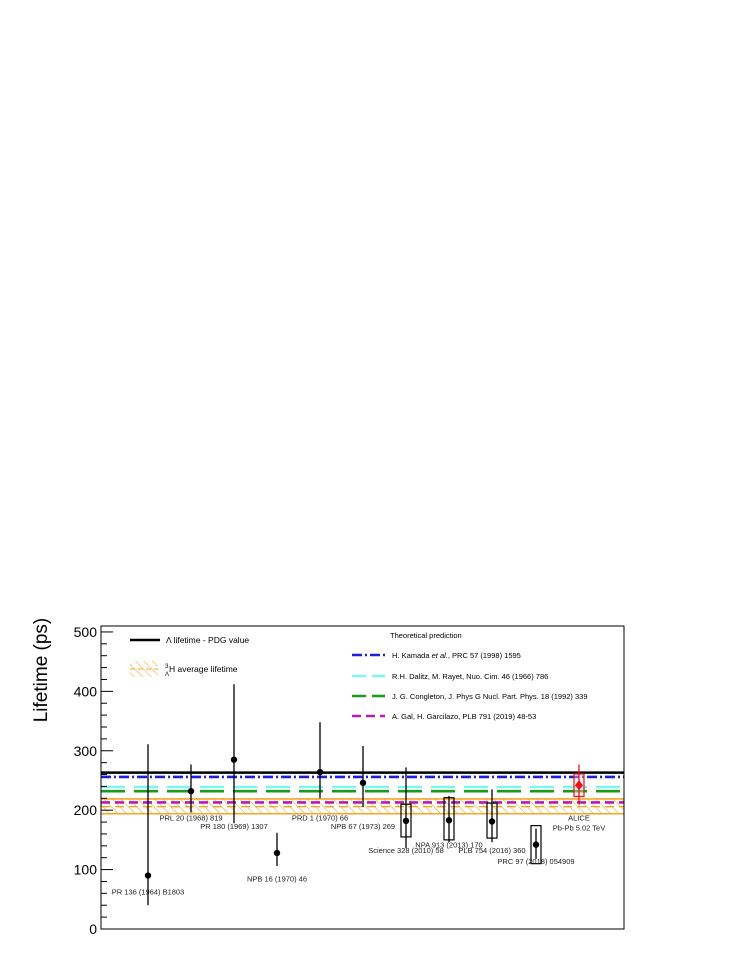 This screenshot has height=967, width=747. Describe the element at coordinates (148, 892) in the screenshot. I see `measurement-label: PR 136 (1964) B1803` at that location.